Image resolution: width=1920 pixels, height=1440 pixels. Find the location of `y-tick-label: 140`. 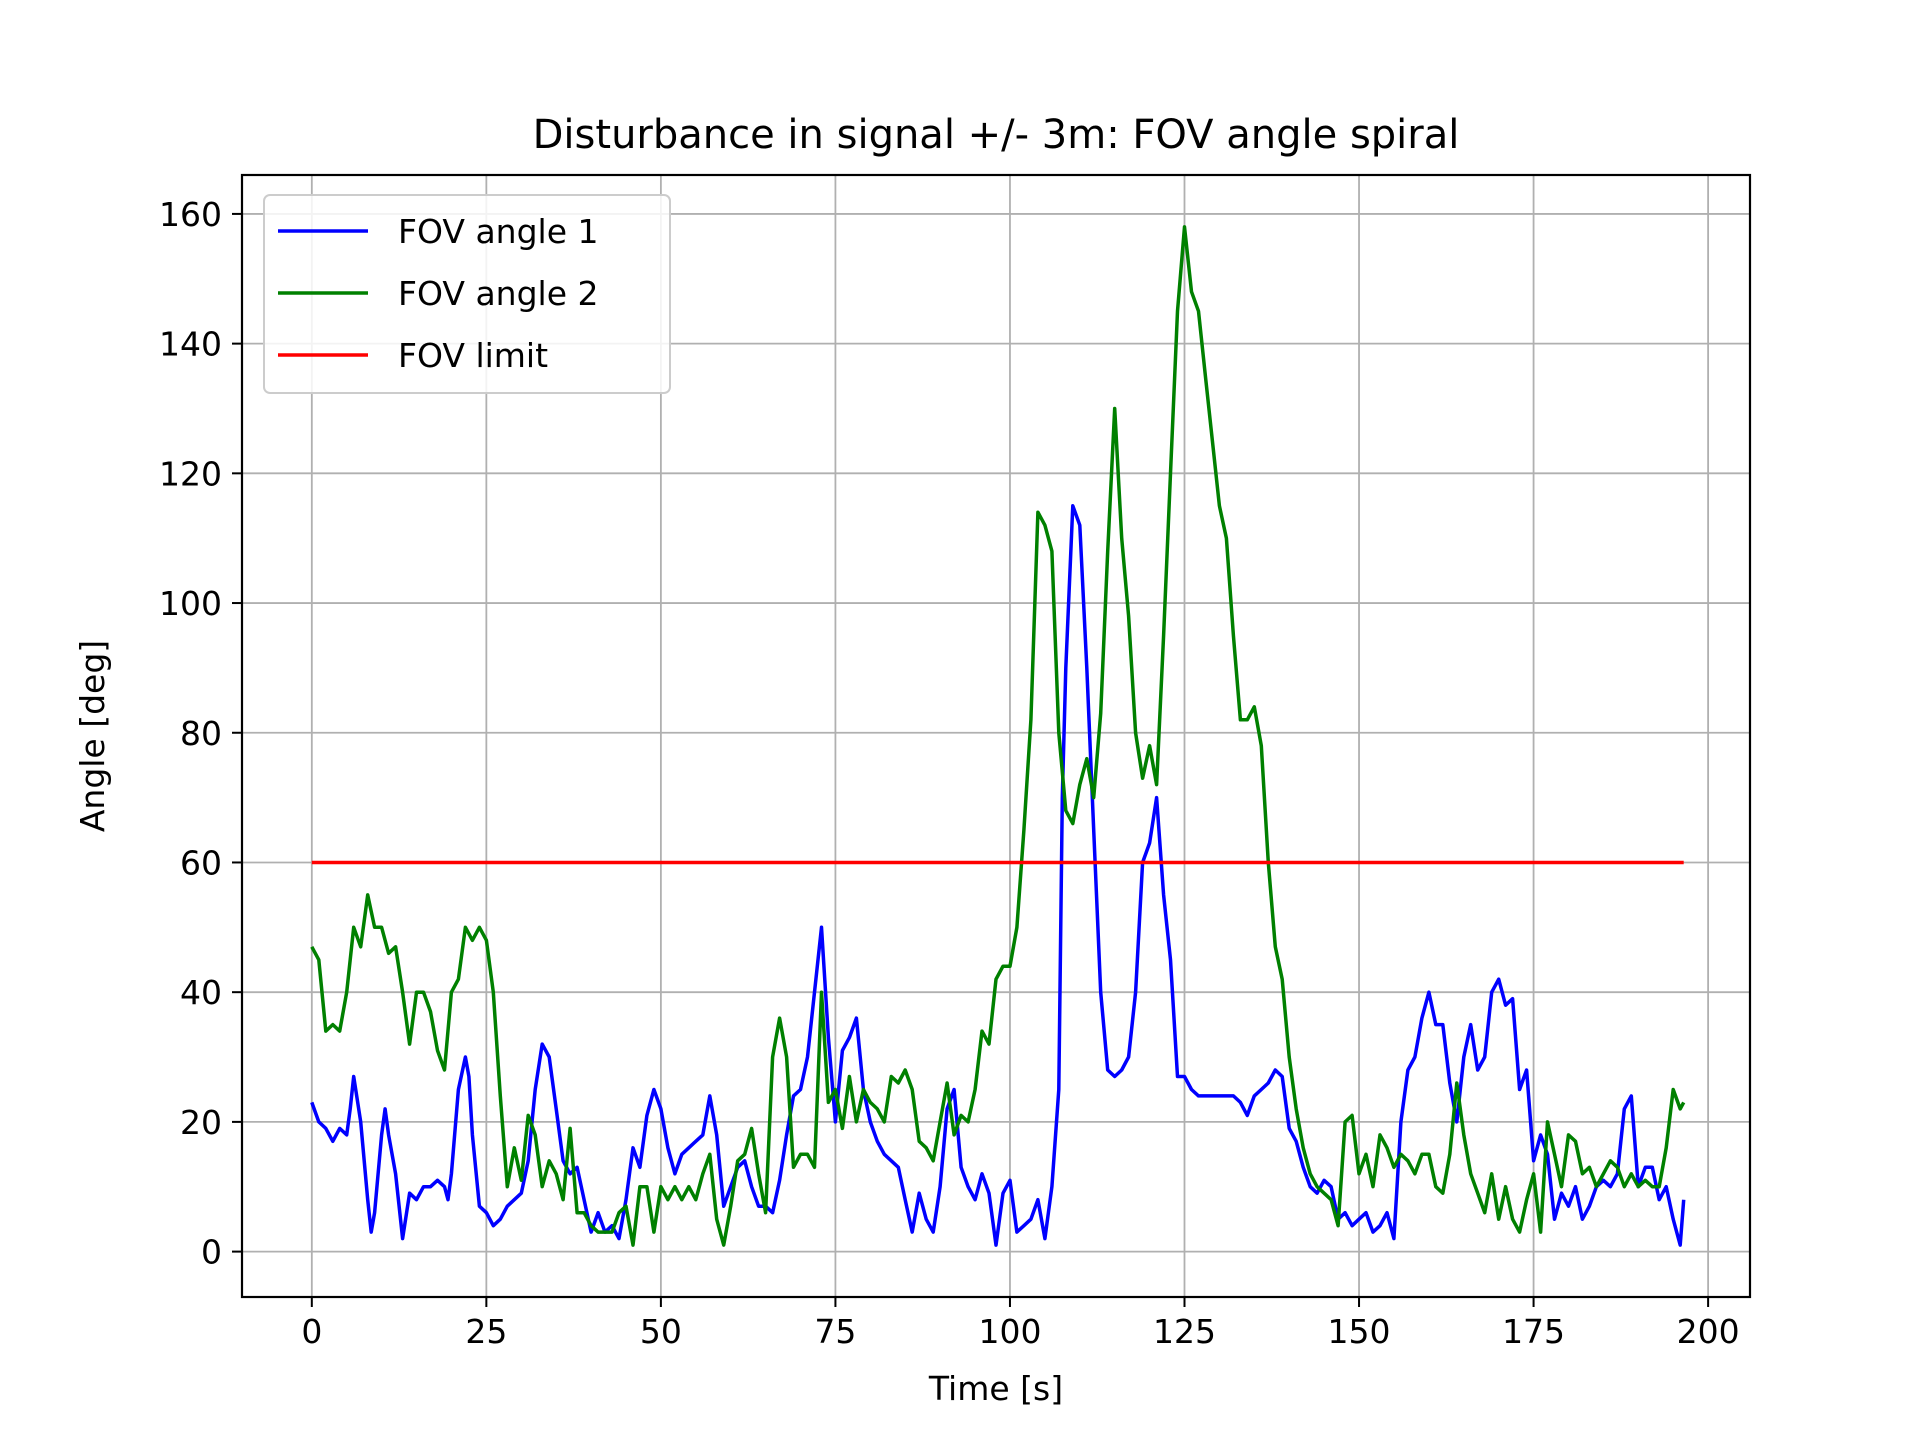

y-tick-label: 140 is located at coordinates (190, 344).